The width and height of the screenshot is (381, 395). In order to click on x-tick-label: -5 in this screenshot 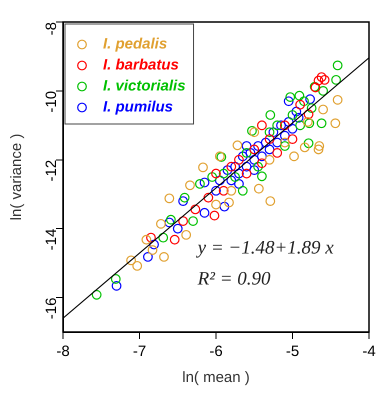, I will do `click(293, 351)`.